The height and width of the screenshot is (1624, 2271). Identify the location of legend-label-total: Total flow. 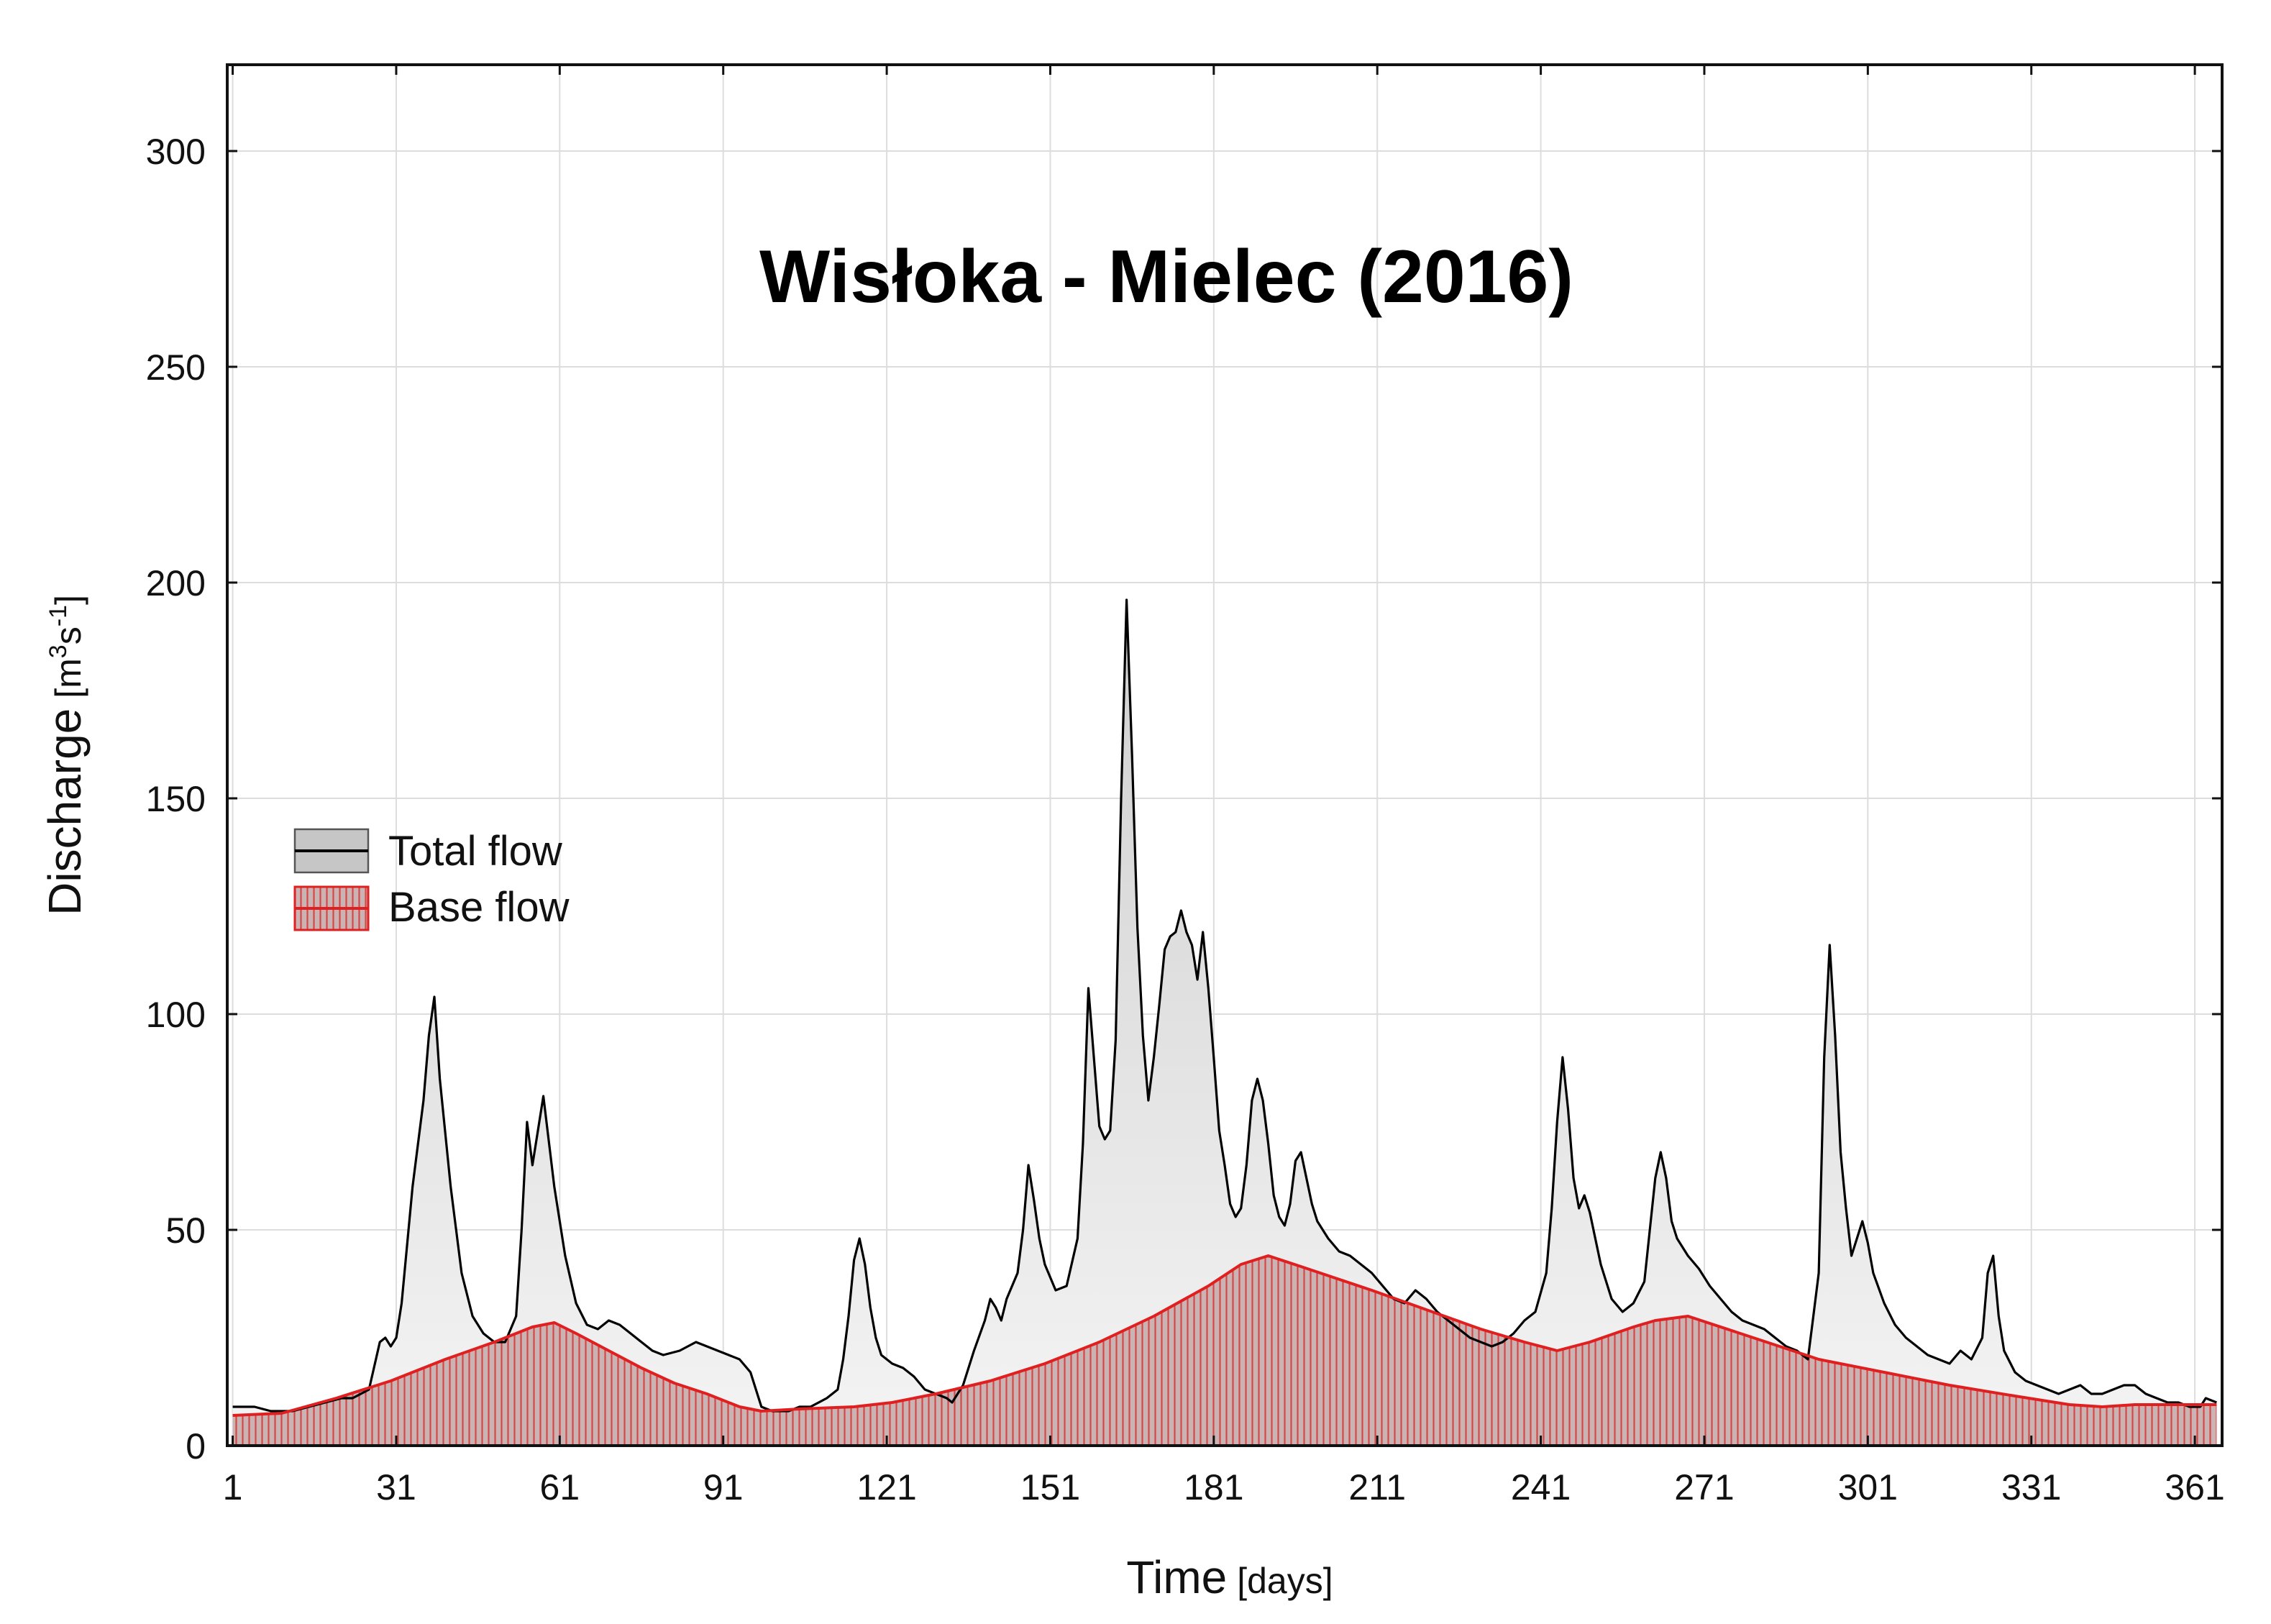
(476, 851).